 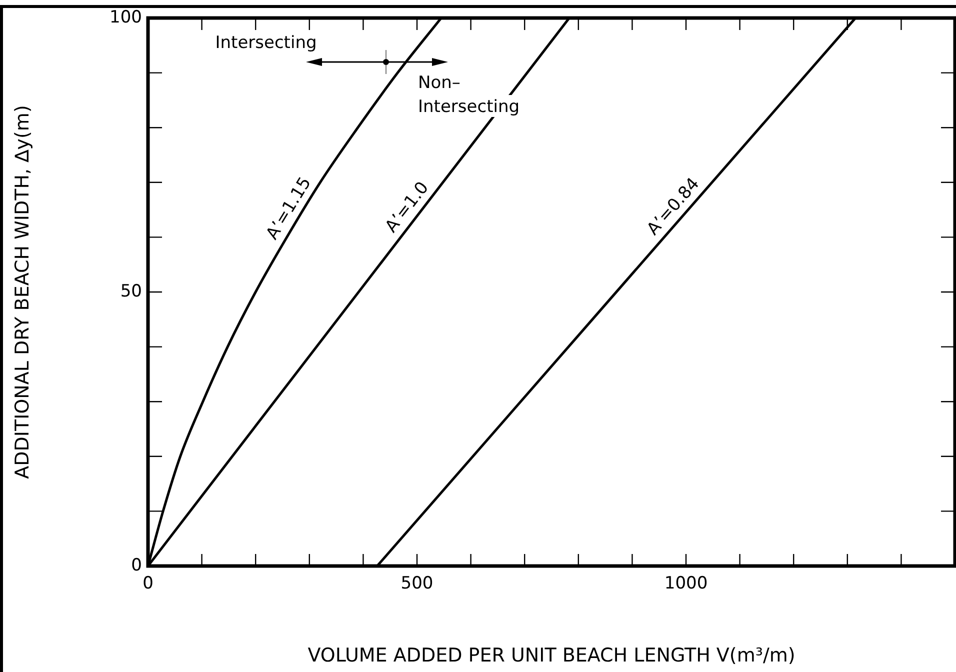 What do you see at coordinates (417, 584) in the screenshot?
I see `x-tick-label: 500` at bounding box center [417, 584].